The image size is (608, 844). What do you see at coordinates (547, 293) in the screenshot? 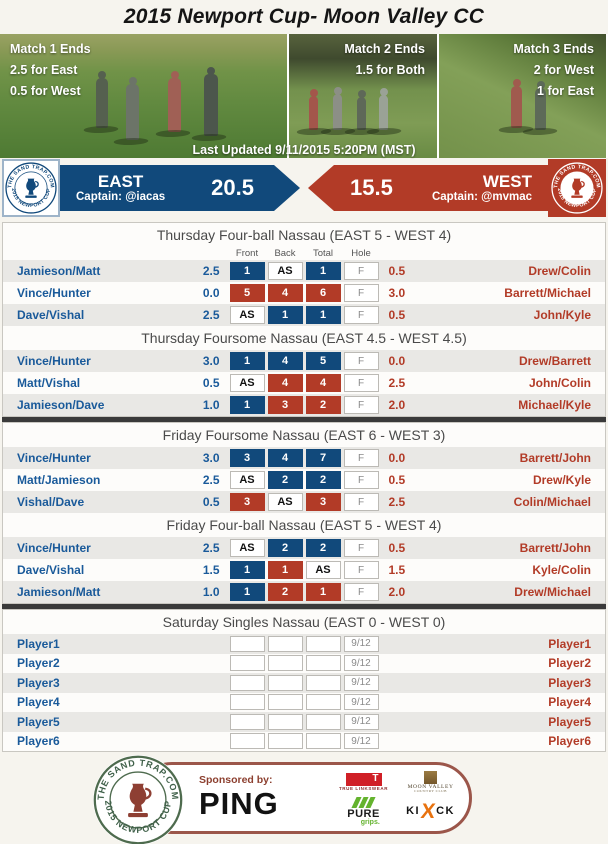
I see `west-pair-name: Barrett/Michael` at bounding box center [547, 293].